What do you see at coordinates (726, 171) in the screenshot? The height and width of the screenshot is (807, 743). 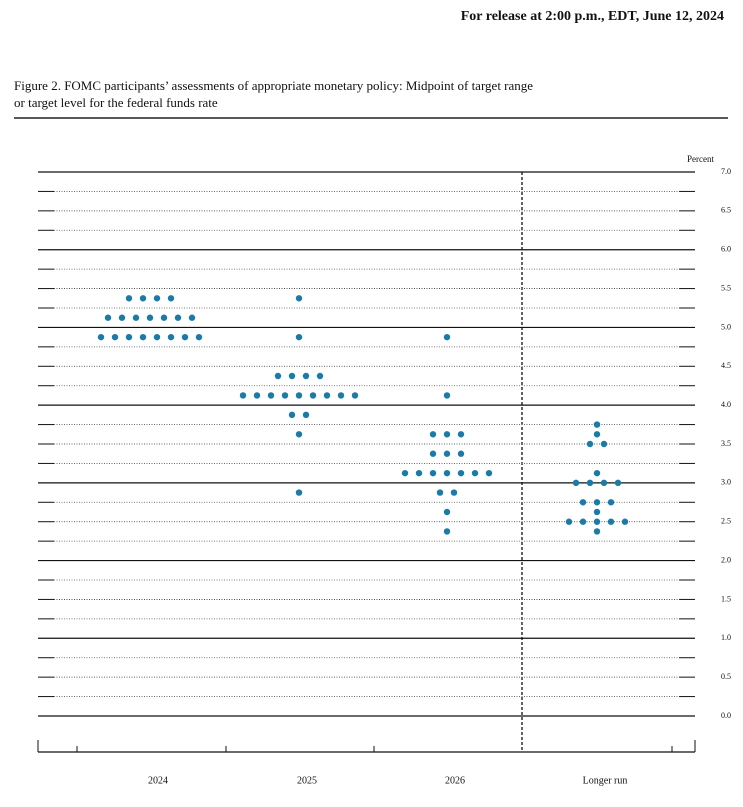 I see `y-tick-label: 7.0` at bounding box center [726, 171].